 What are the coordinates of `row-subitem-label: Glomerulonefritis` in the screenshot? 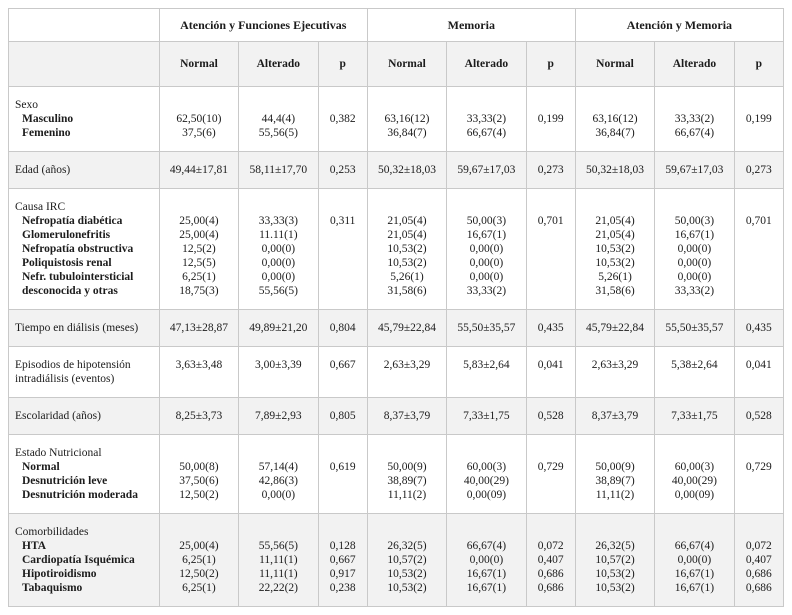 It's located at (66, 235).